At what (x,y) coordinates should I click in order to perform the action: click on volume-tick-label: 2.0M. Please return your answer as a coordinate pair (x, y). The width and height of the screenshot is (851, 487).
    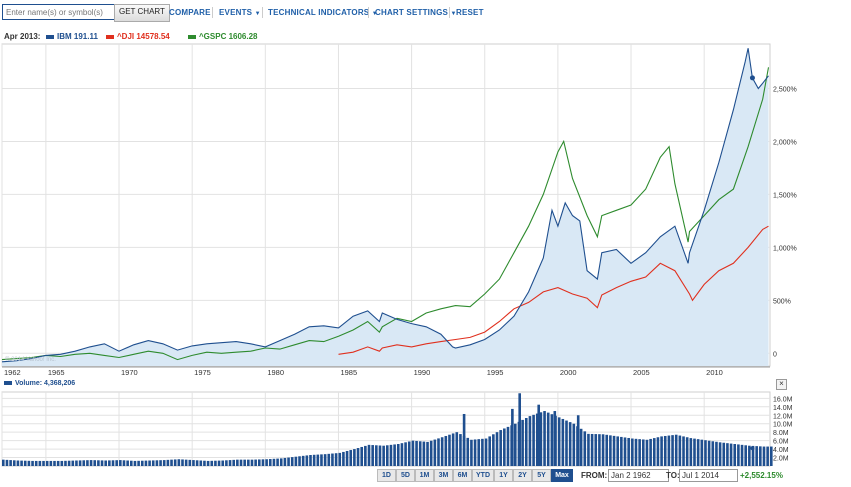
    Looking at the image, I should click on (781, 459).